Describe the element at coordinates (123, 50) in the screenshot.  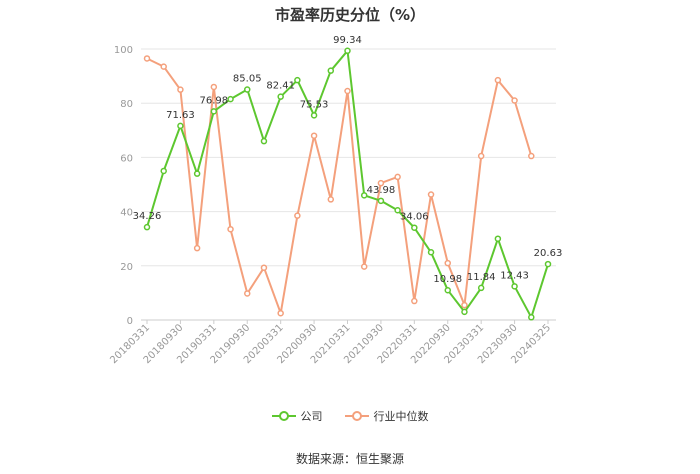
I see `y-tick-label: 100` at that location.